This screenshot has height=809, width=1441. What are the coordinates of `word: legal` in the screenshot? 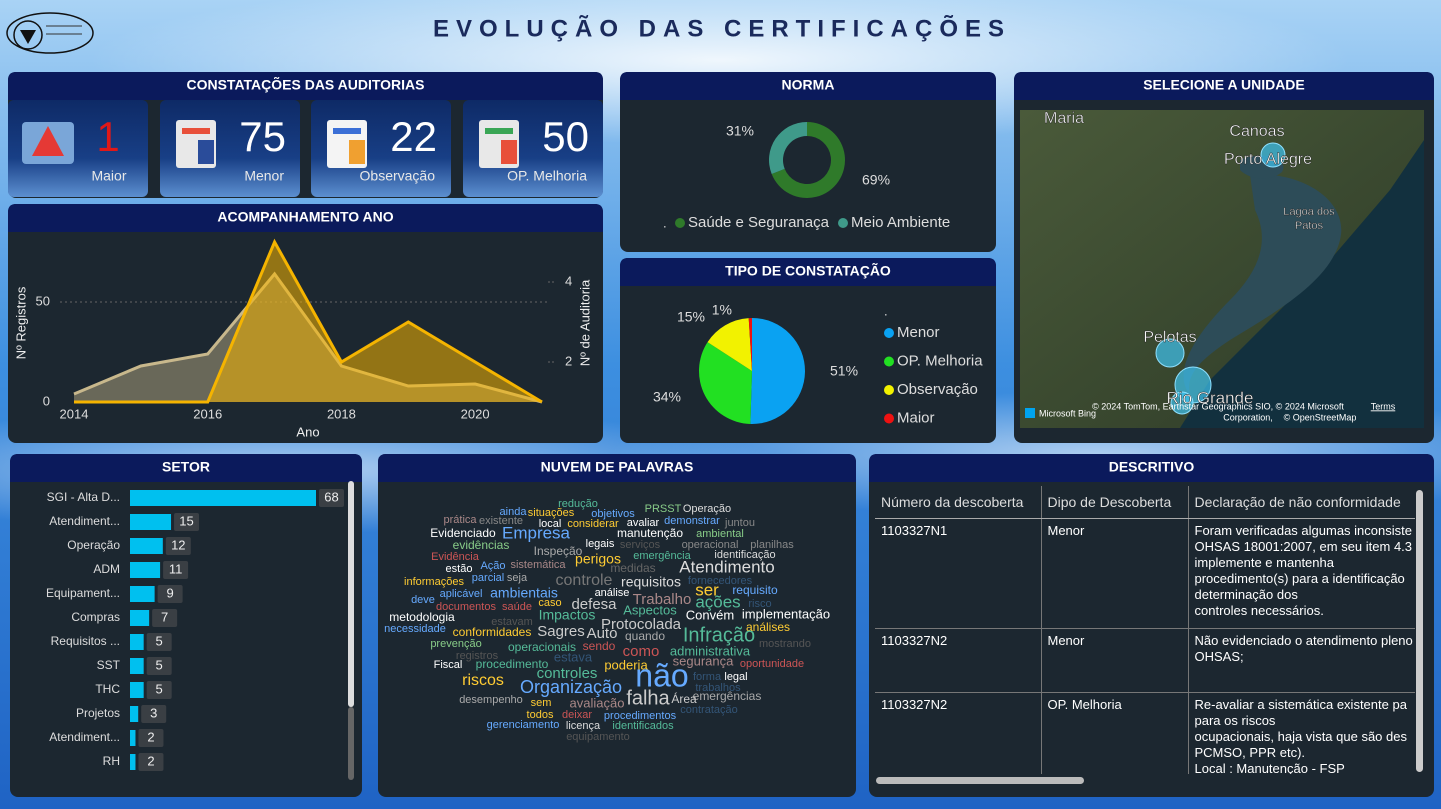 It's located at (735, 677).